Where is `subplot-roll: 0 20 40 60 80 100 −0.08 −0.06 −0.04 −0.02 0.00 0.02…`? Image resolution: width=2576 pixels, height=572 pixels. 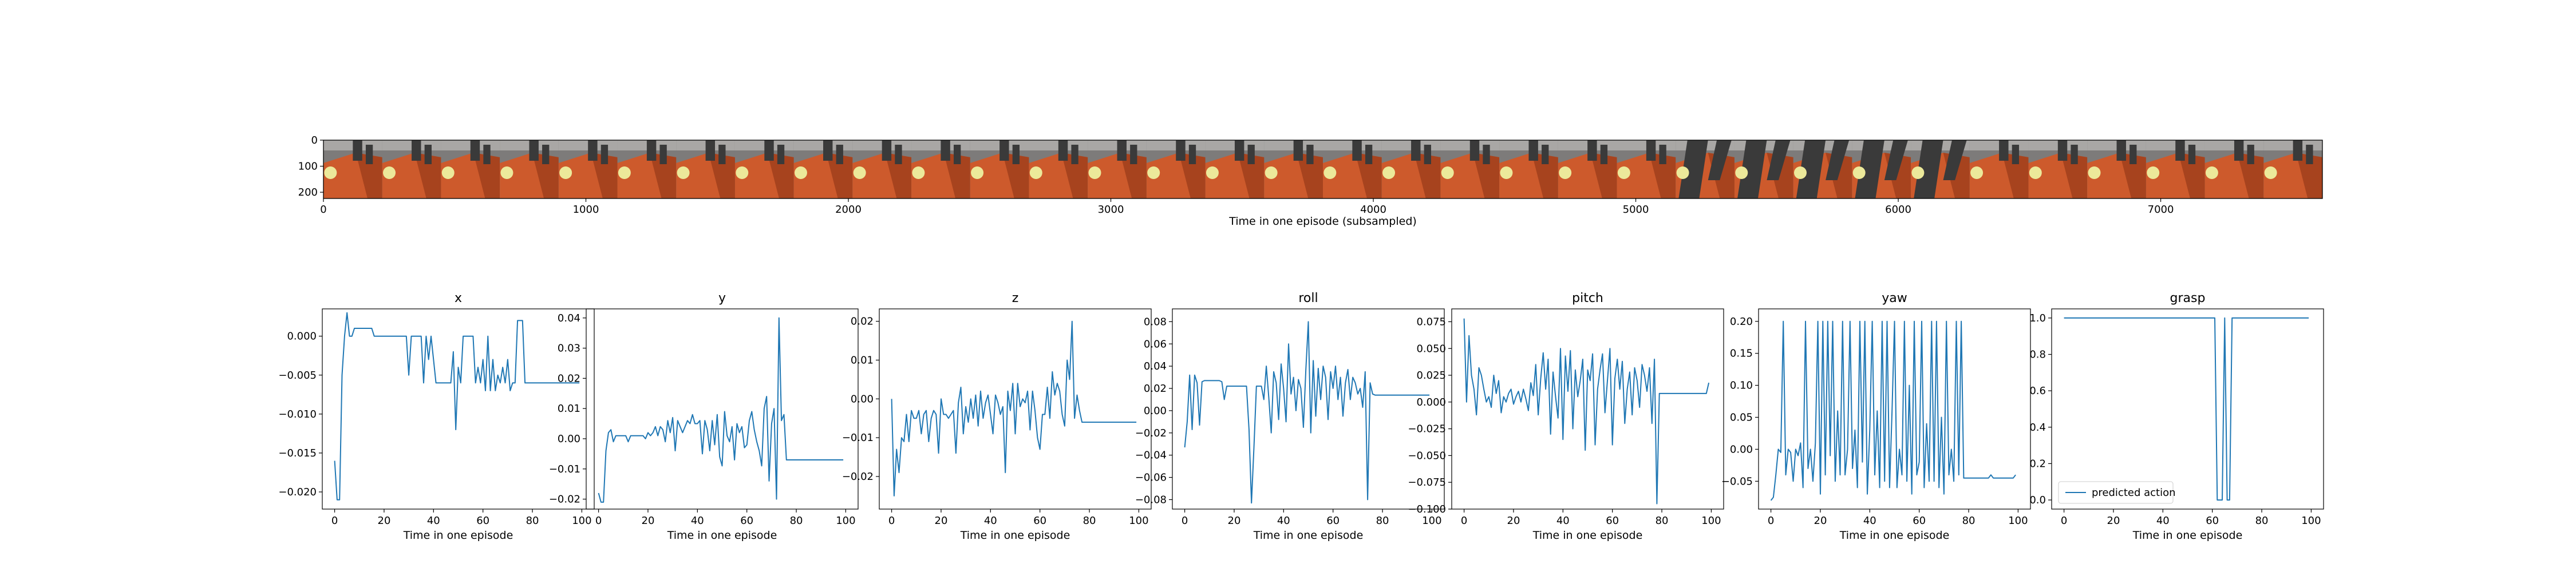 subplot-roll: 0 20 40 60 80 100 −0.08 −0.06 −0.04 −0.02 0.00 0.02… is located at coordinates (1290, 416).